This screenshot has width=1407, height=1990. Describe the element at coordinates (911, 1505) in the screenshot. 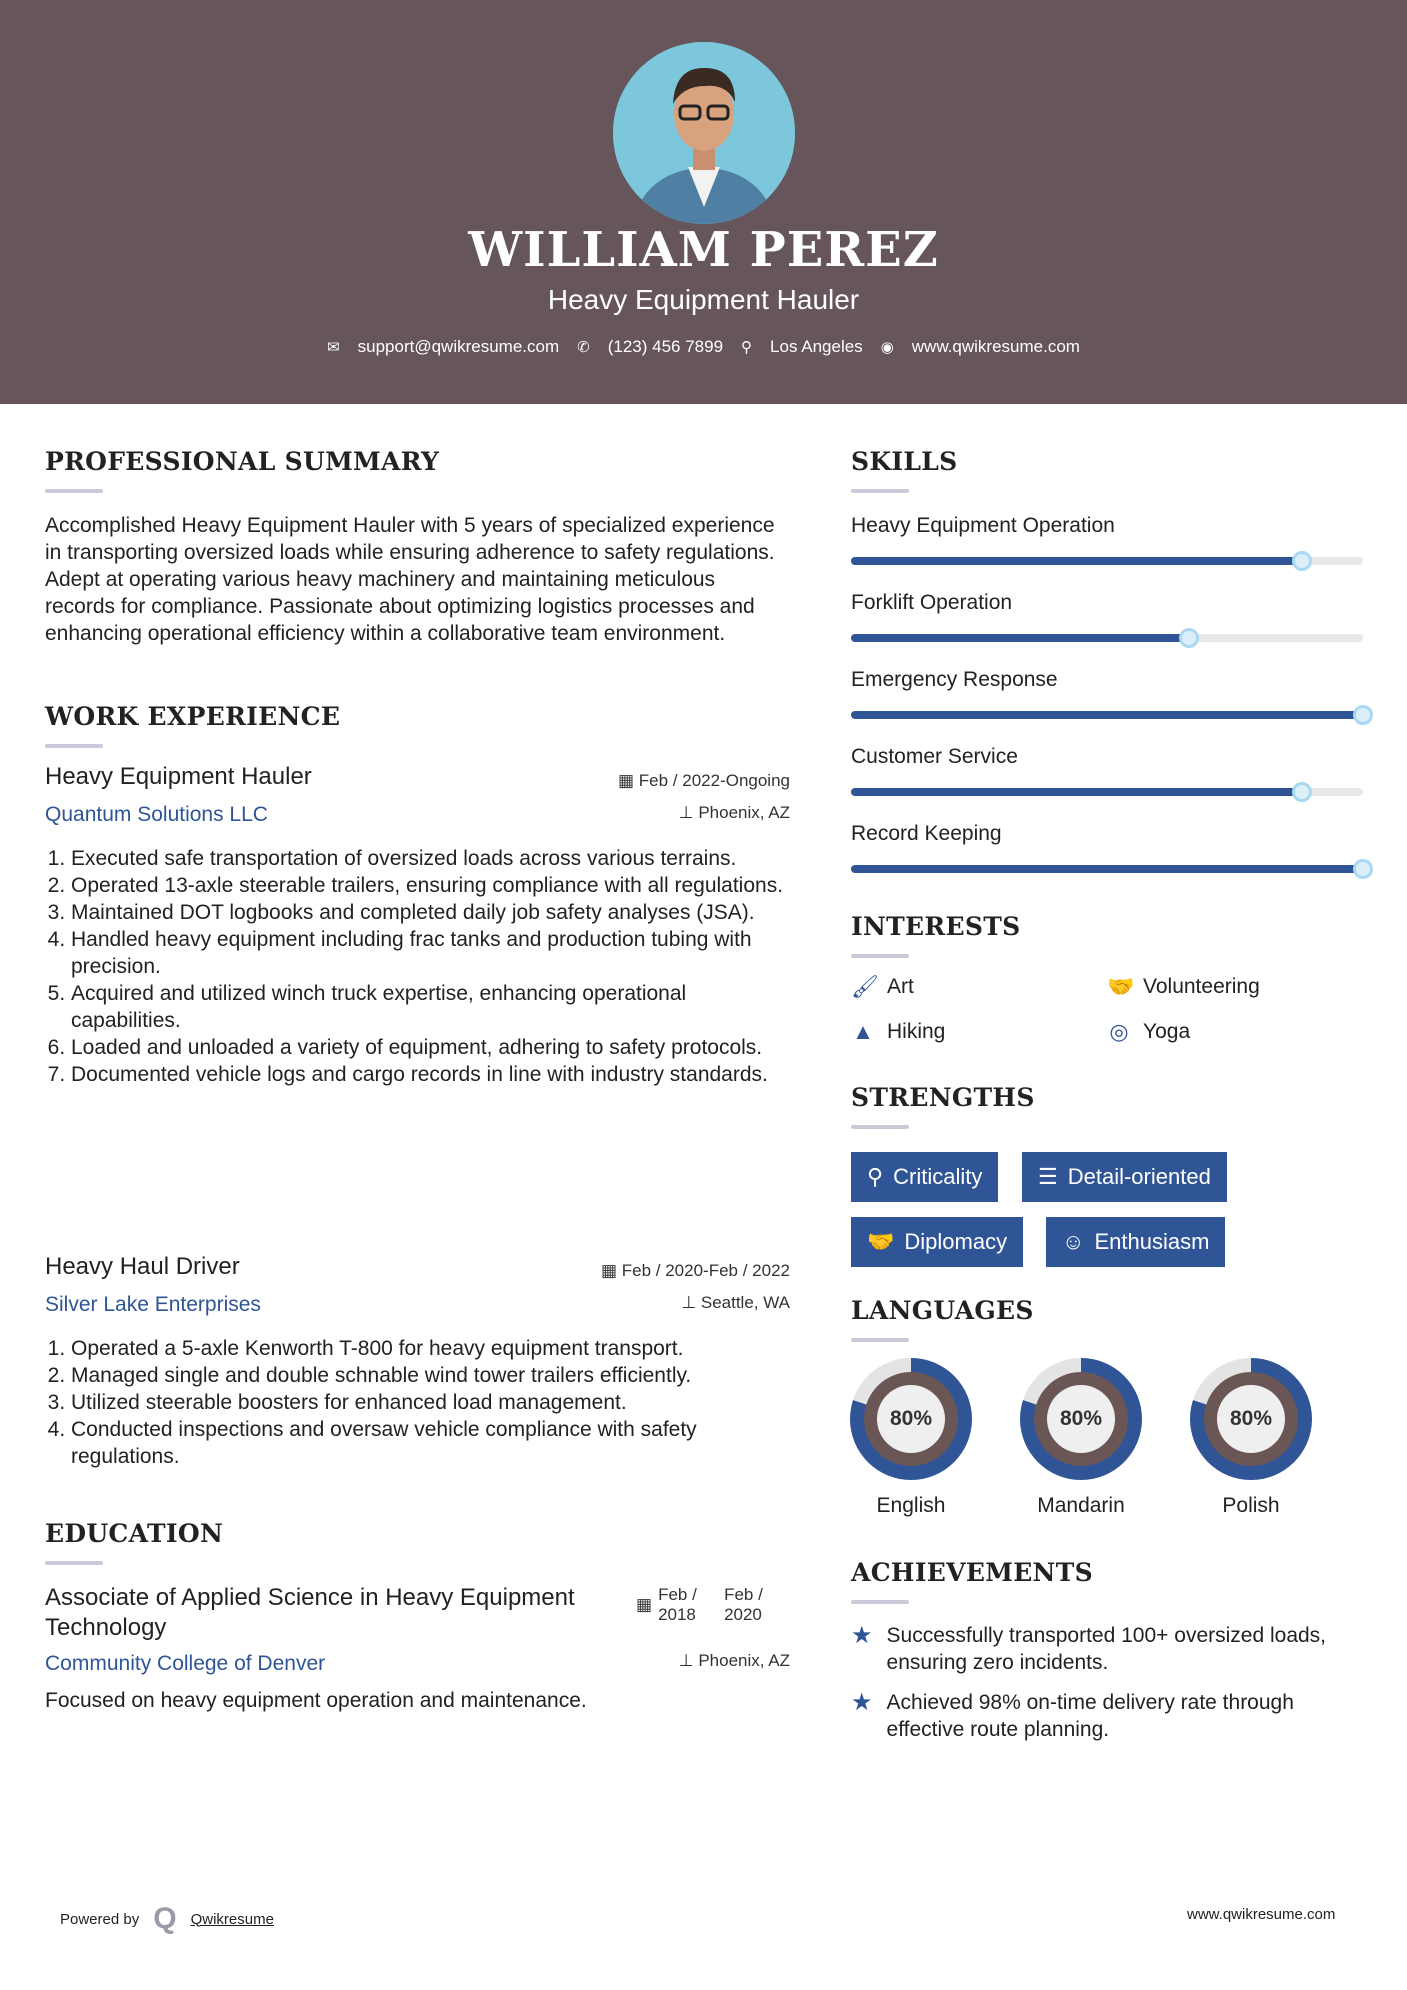

I see `language-name: English` at that location.